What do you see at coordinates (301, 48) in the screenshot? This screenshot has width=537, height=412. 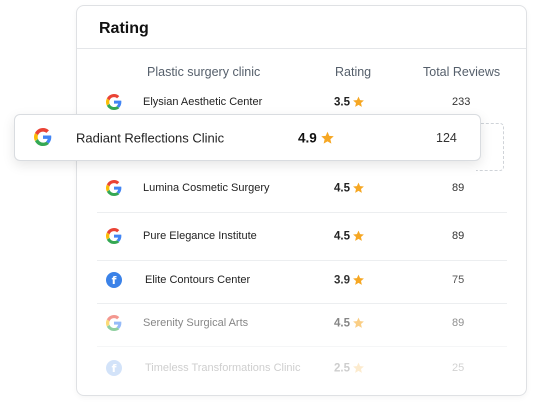 I see `card-divider` at bounding box center [301, 48].